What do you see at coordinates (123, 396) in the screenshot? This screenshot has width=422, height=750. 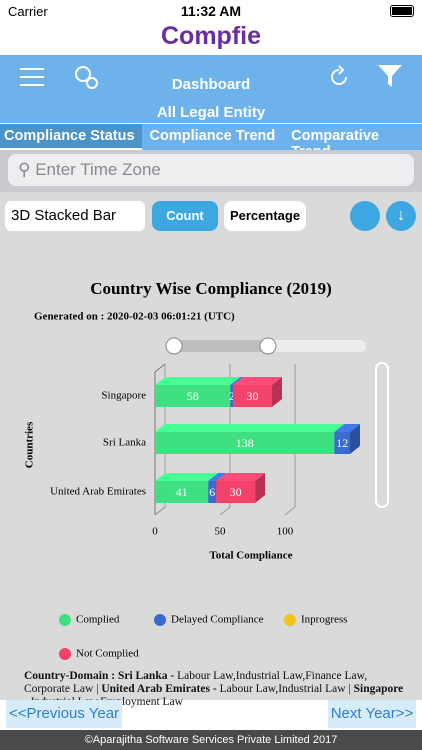 I see `y-tick-label: Singapore` at bounding box center [123, 396].